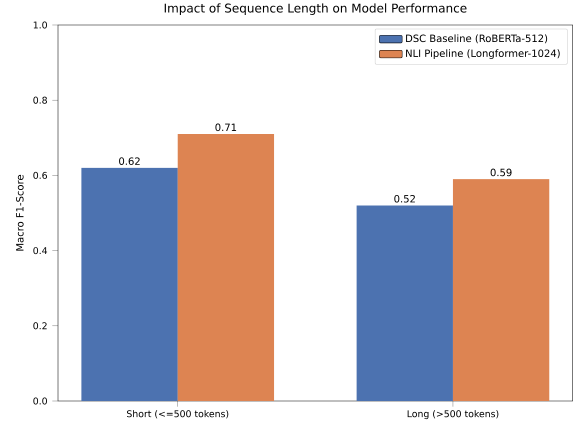 This screenshot has width=575, height=425. Describe the element at coordinates (20, 212) in the screenshot. I see `y-axis-title: Macro F1-Score` at that location.